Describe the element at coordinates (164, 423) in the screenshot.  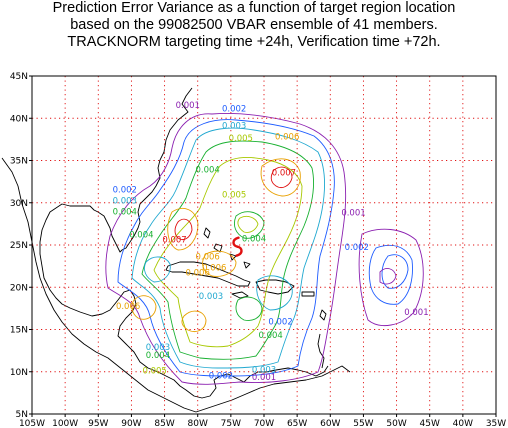
I see `x-tick-label: 85W` at that location.